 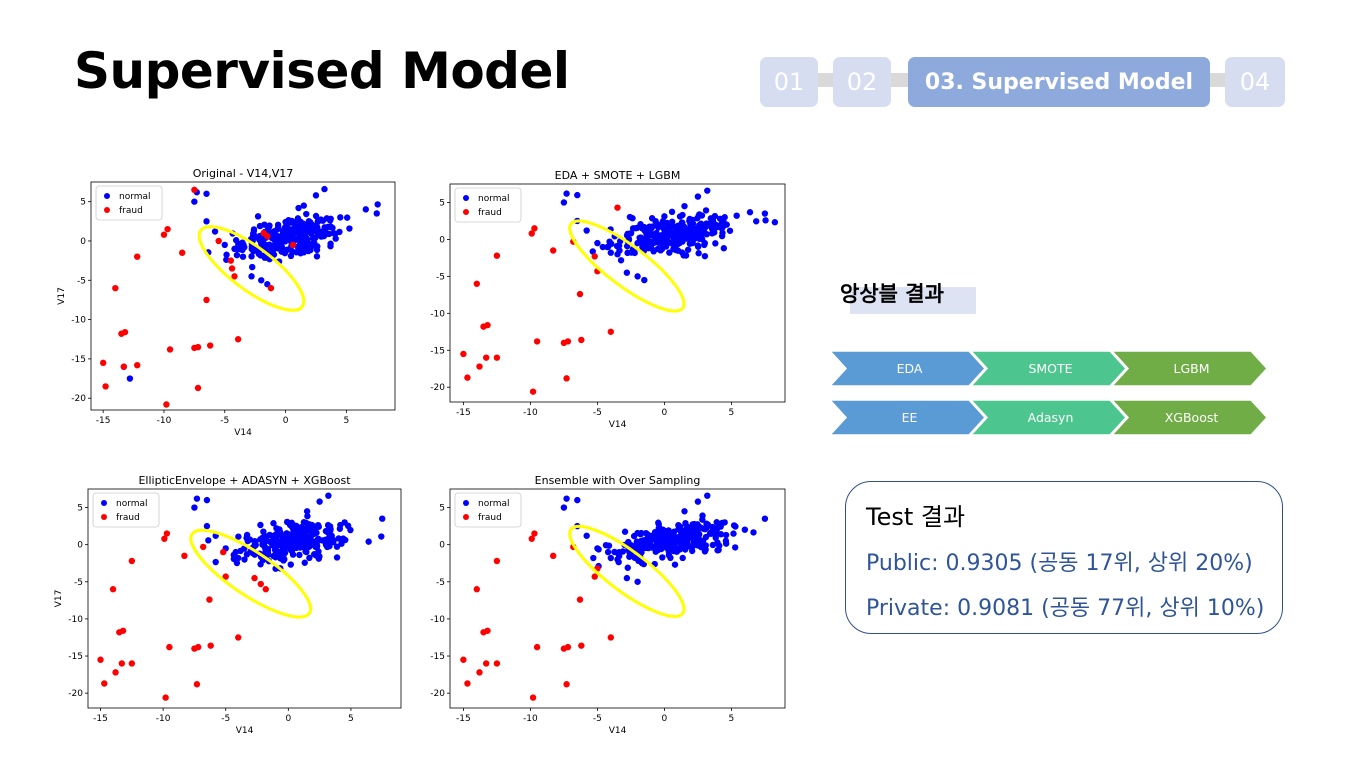 What do you see at coordinates (243, 433) in the screenshot?
I see `x-axis-label: V14` at bounding box center [243, 433].